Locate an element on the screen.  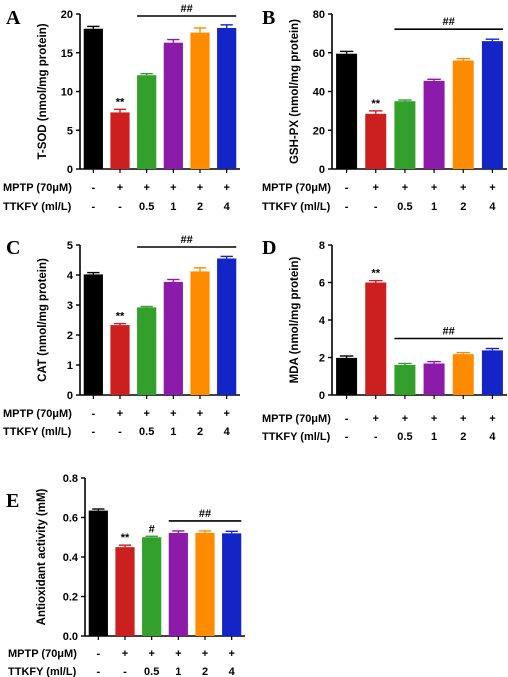
significance-marker: # is located at coordinates (152, 529).